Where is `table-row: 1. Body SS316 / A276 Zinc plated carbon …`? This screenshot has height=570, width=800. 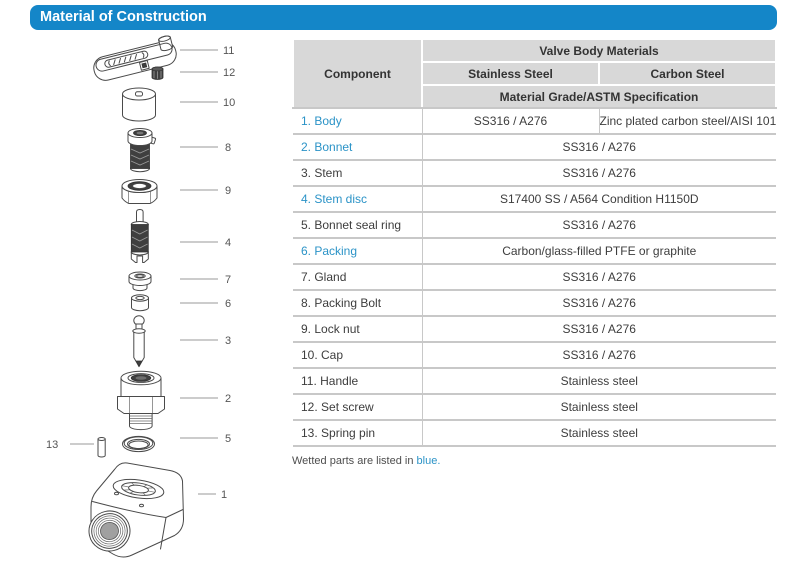 table-row: 1. Body SS316 / A276 Zinc plated carbon … is located at coordinates (535, 121).